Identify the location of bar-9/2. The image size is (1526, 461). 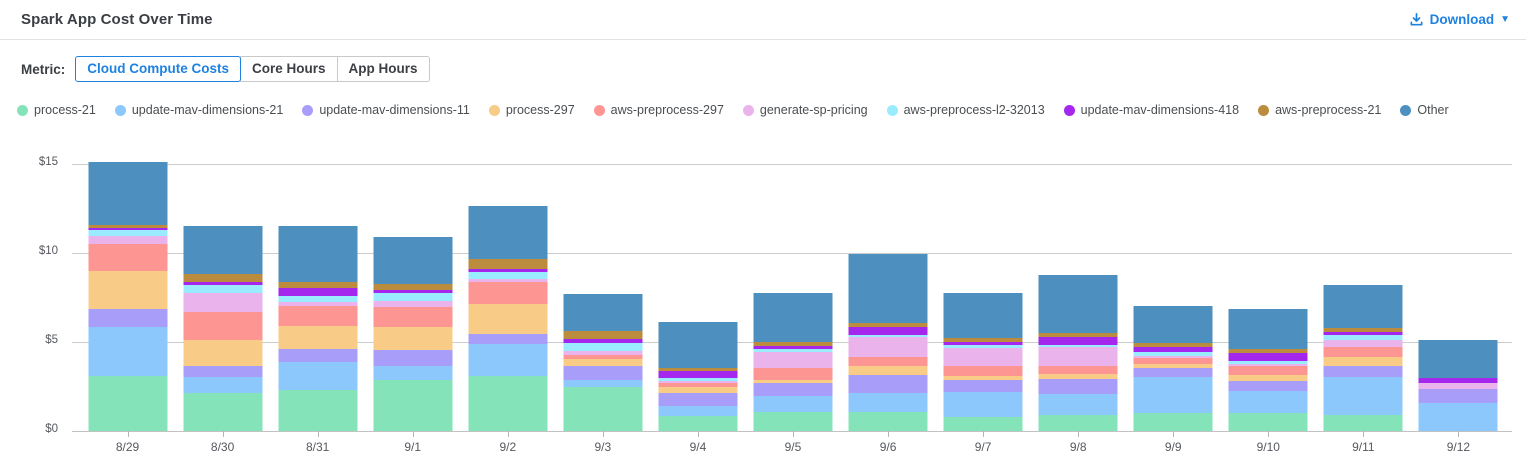
(508, 318).